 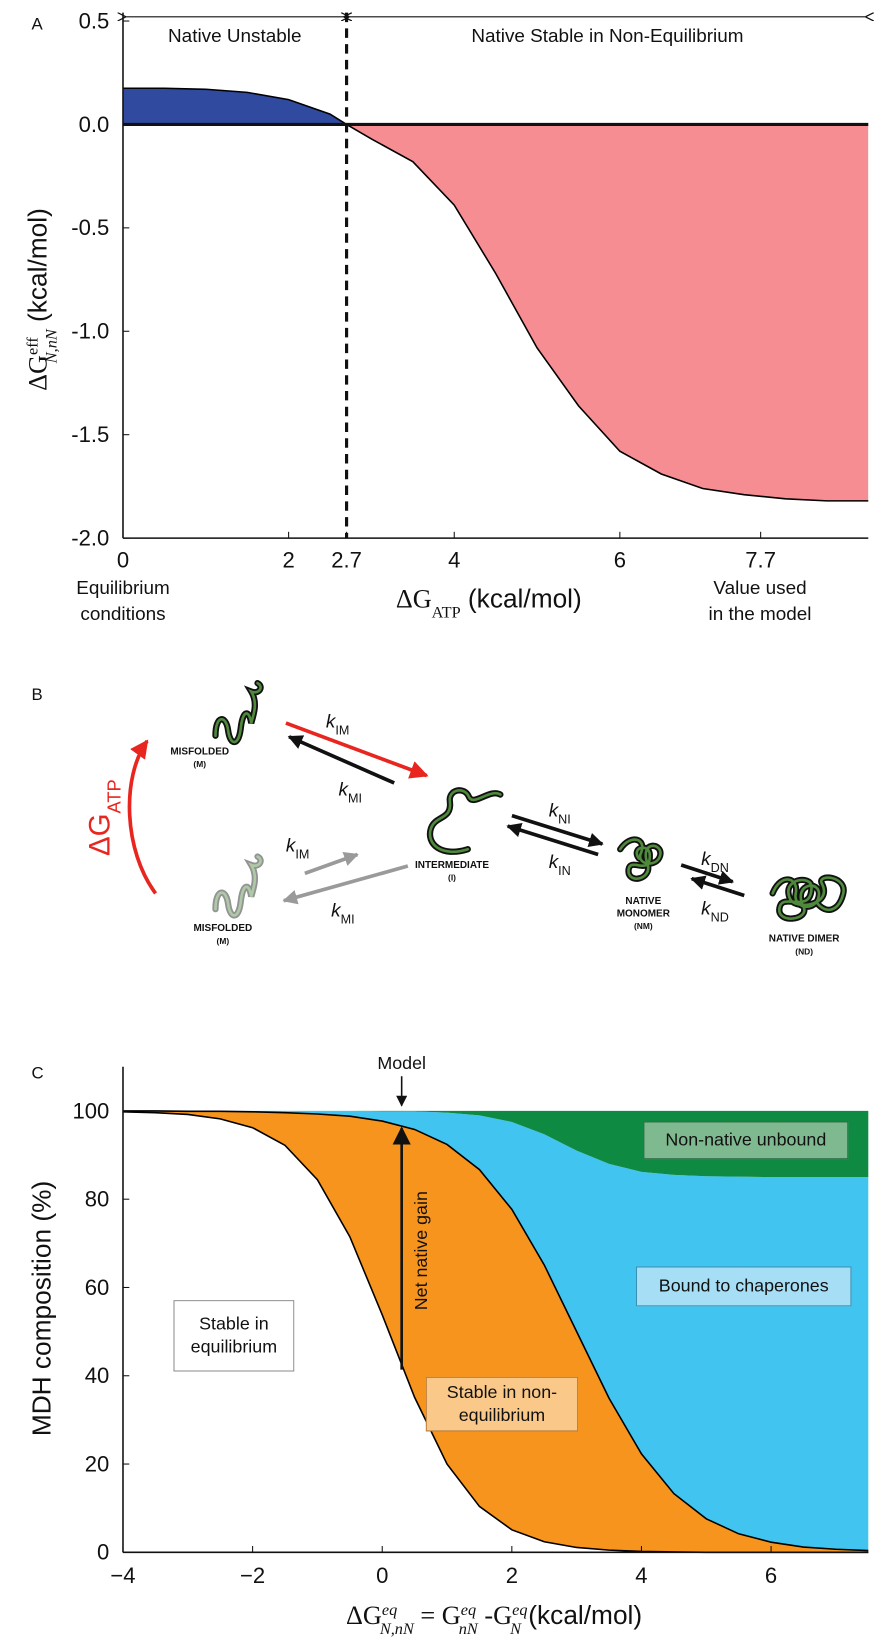 I want to click on text-part: MDH composition (%), so click(x=41, y=1308).